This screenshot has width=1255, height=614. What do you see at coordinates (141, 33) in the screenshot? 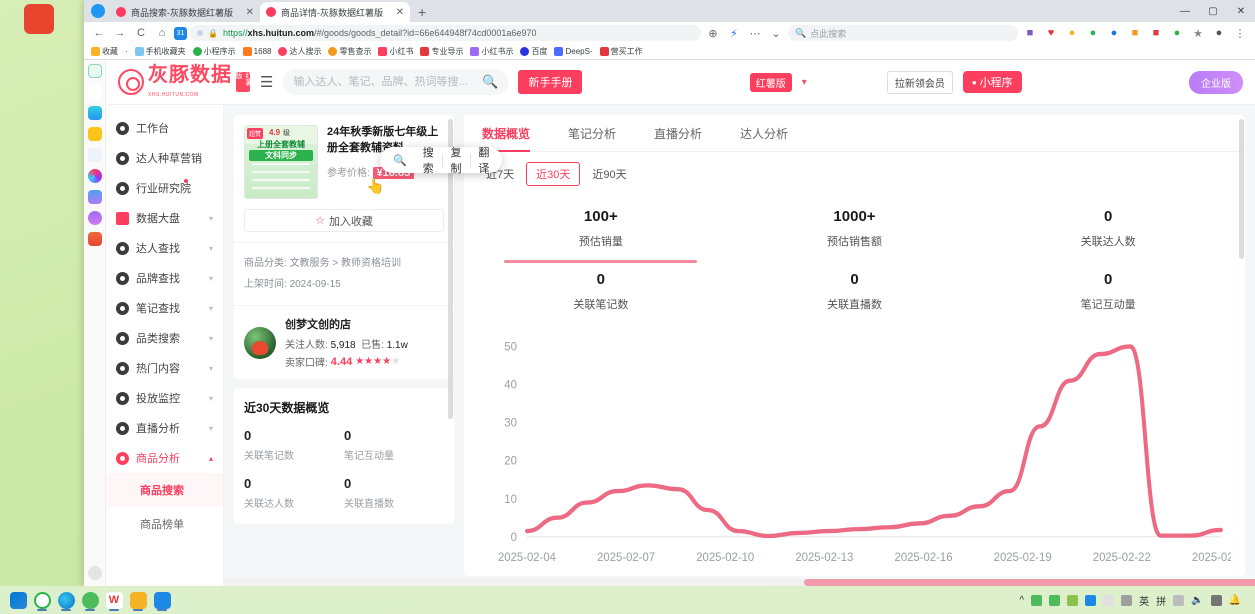
I see `reload-icon: C` at bounding box center [141, 33].